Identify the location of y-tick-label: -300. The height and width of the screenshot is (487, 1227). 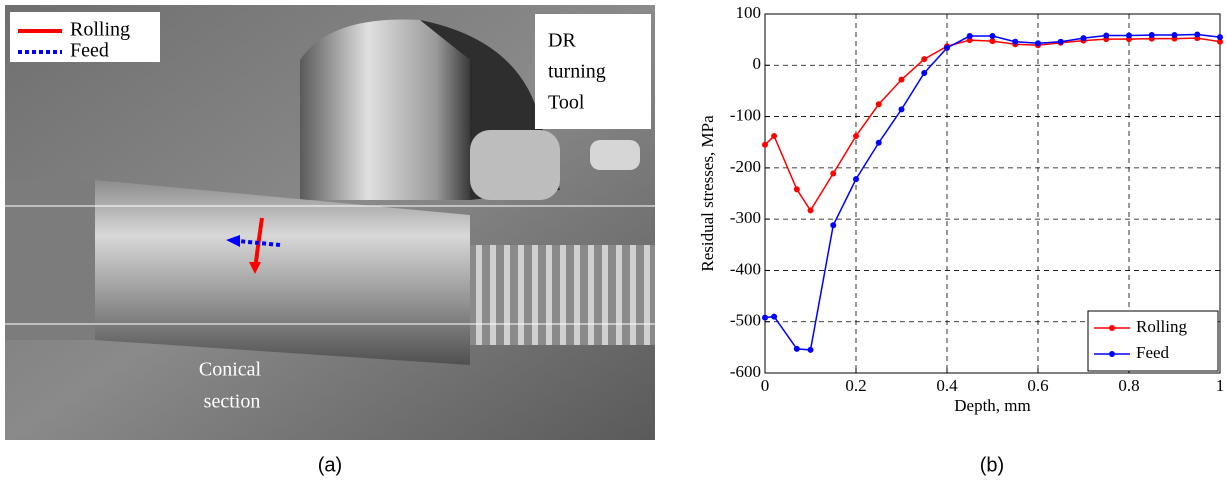
(745, 217).